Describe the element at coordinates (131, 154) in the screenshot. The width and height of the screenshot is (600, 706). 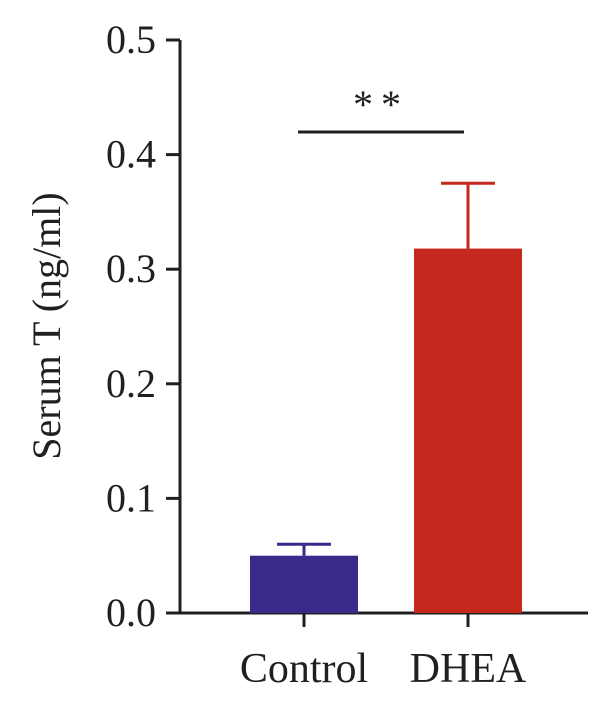
I see `y-tick-label: 0.4` at that location.